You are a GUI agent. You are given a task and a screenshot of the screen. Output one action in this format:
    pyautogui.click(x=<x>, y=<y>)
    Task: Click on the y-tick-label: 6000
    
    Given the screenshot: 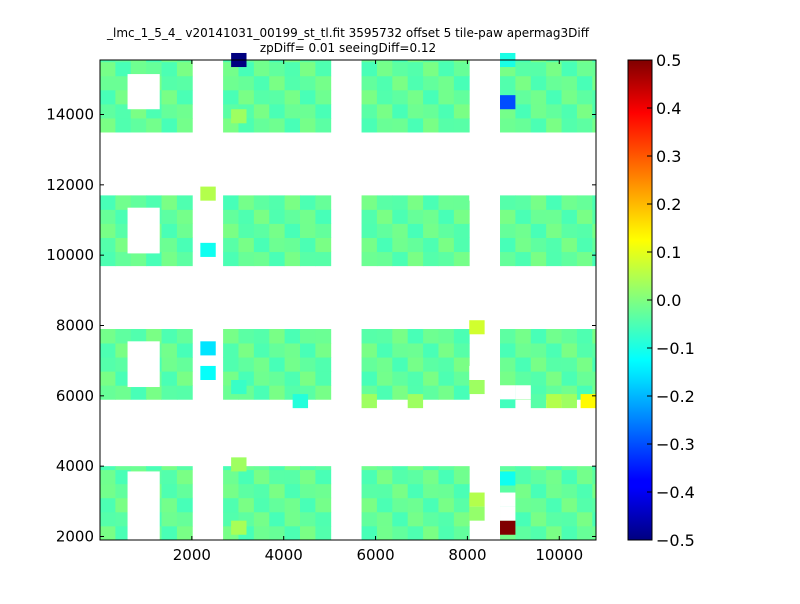 What is the action you would take?
    pyautogui.click(x=75, y=396)
    